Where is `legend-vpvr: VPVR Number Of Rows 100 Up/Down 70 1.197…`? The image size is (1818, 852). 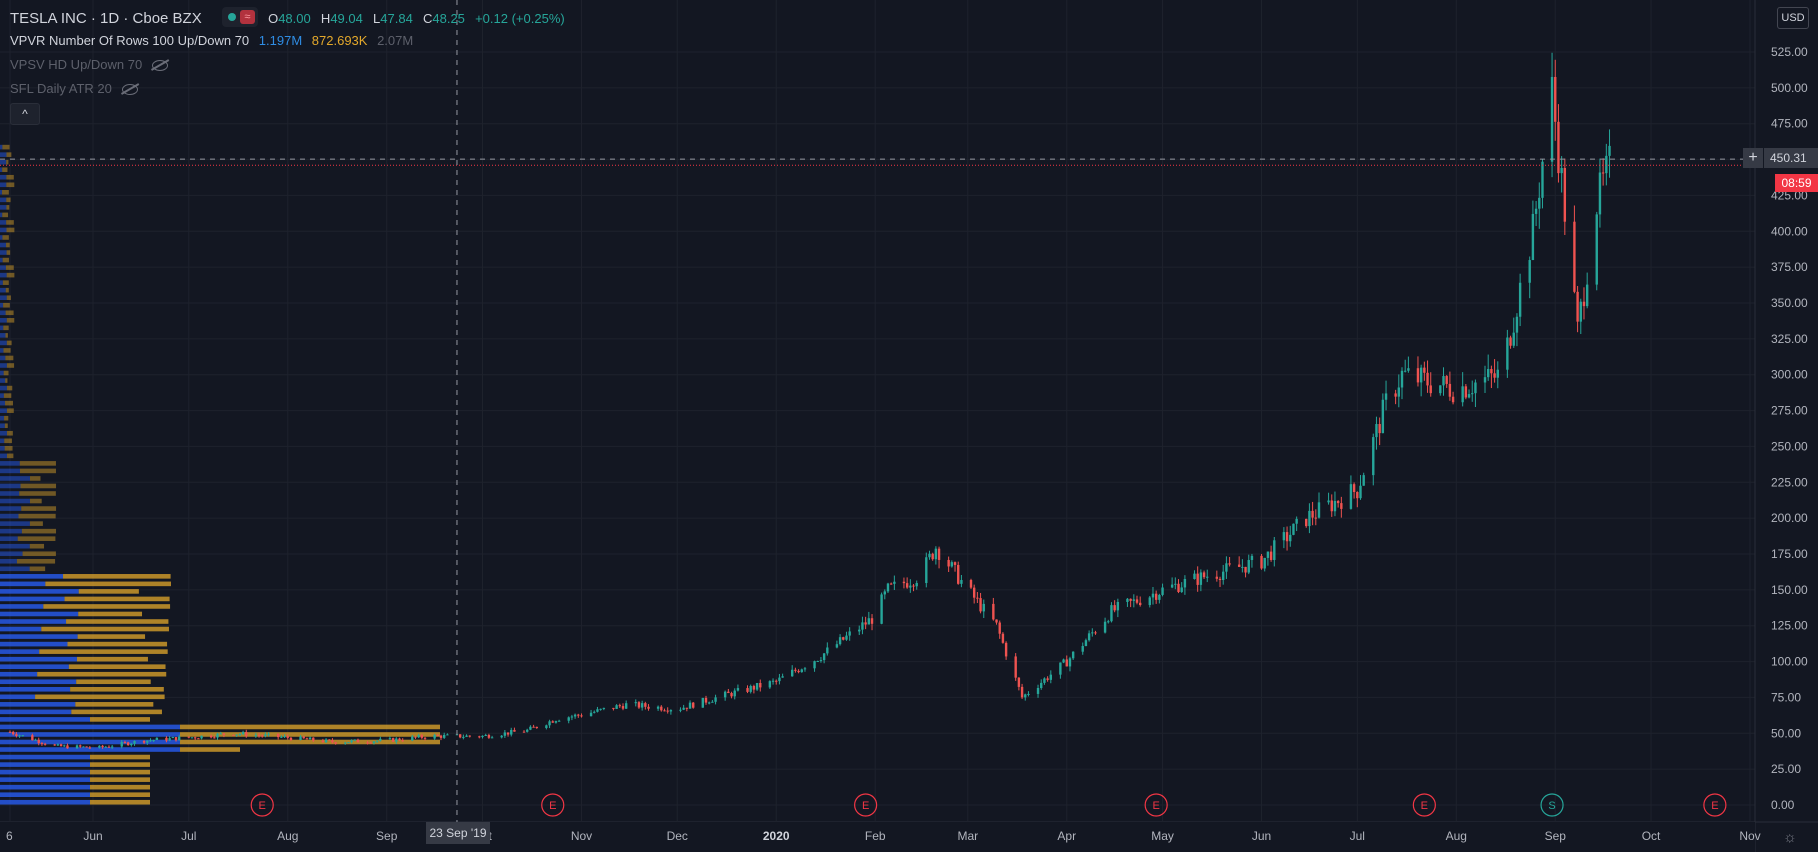
legend-vpvr: VPVR Number Of Rows 100 Up/Down 70 1.197… is located at coordinates (211, 40).